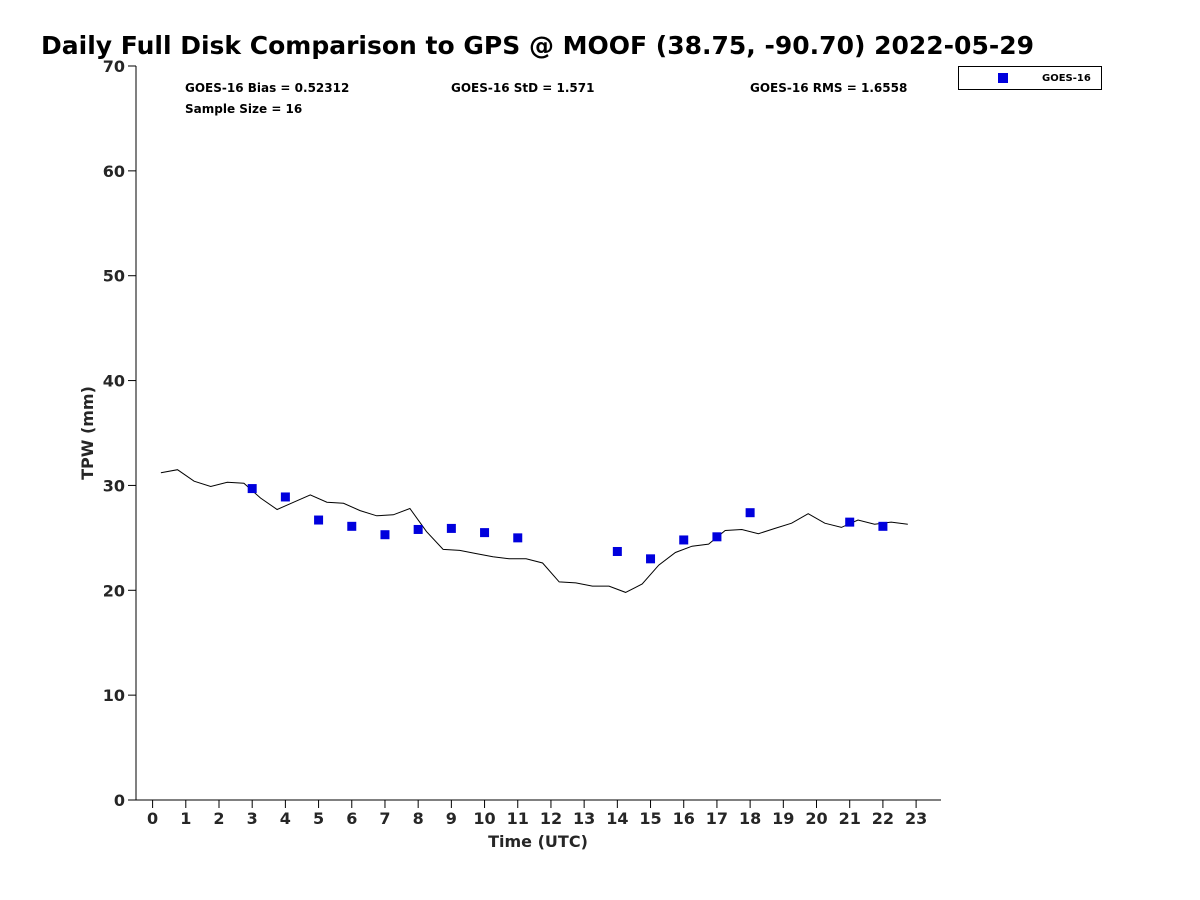  What do you see at coordinates (152, 818) in the screenshot?
I see `x-tick-label: 0` at bounding box center [152, 818].